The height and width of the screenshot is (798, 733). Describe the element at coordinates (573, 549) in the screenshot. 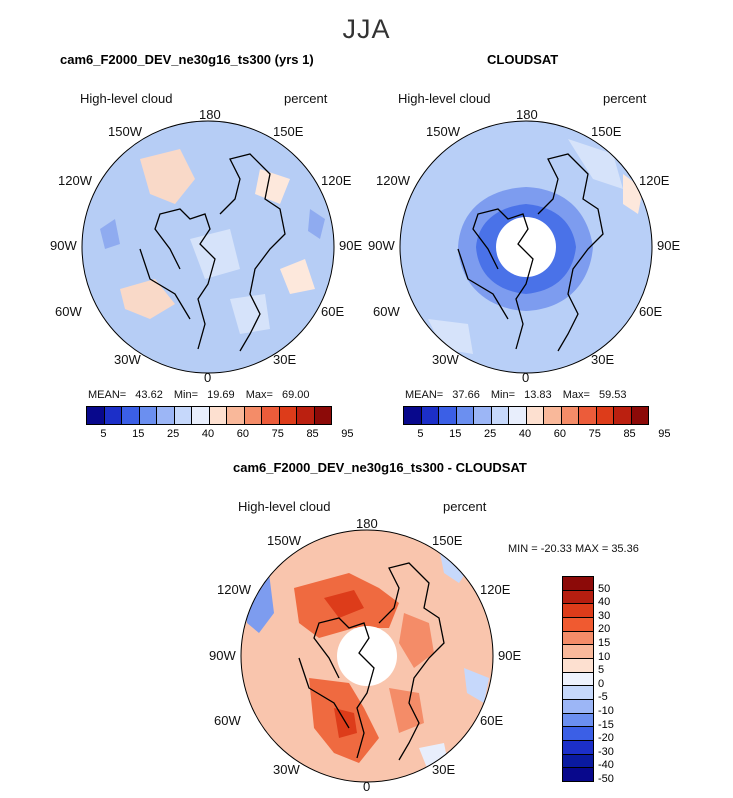

I see `diff-minmax: MIN = -20.33 MAX = 35.36` at that location.